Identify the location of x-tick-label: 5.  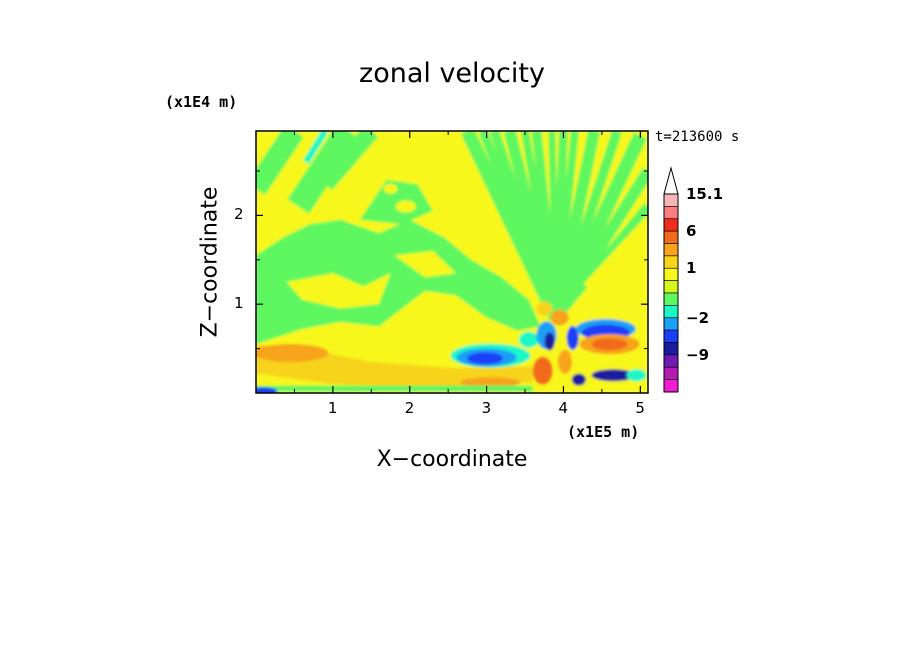
(640, 408).